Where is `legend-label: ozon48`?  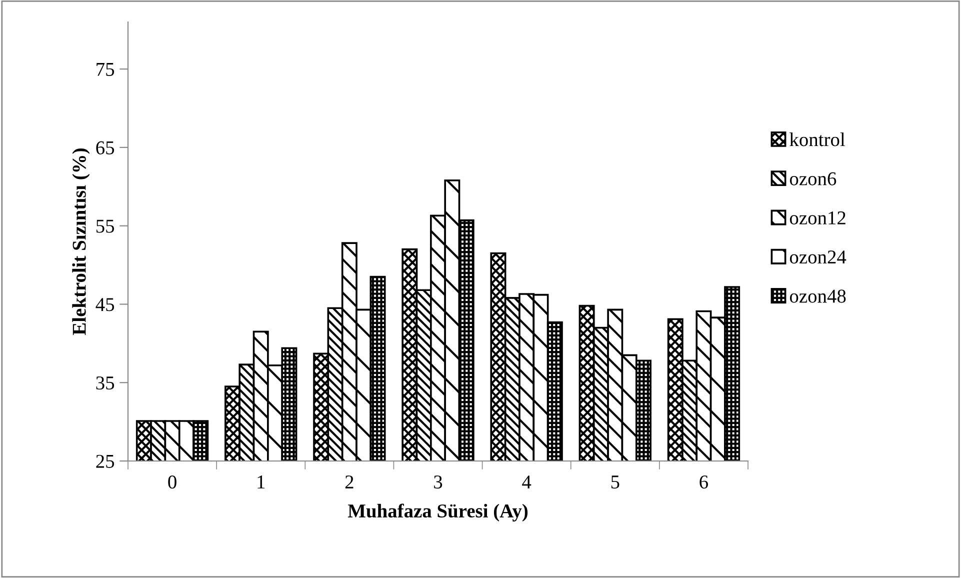
legend-label: ozon48 is located at coordinates (818, 296).